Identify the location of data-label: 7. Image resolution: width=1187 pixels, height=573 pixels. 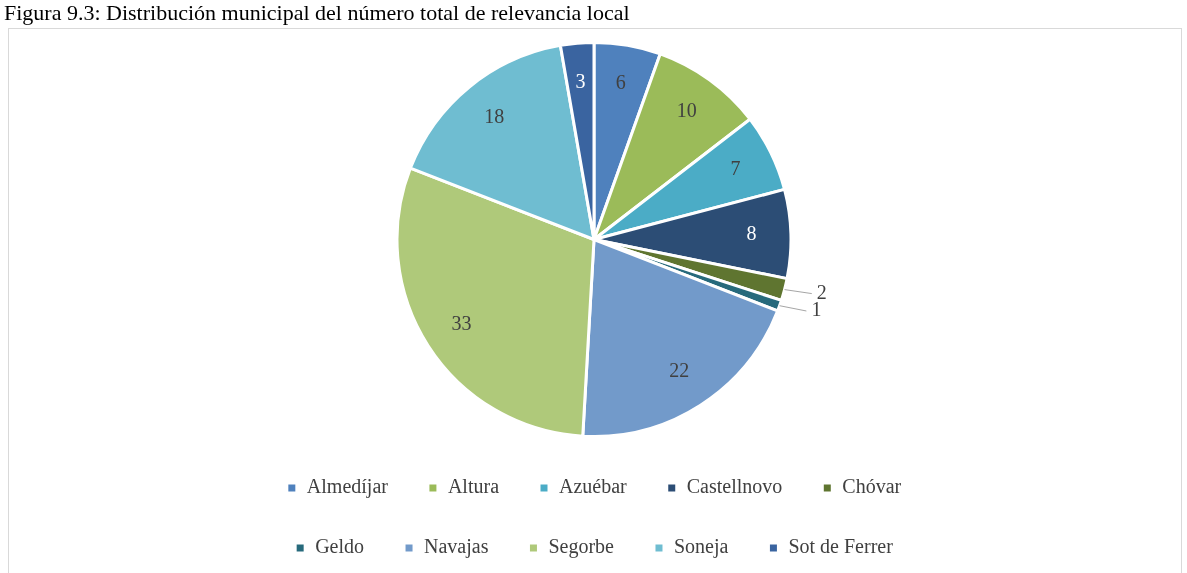
(735, 168).